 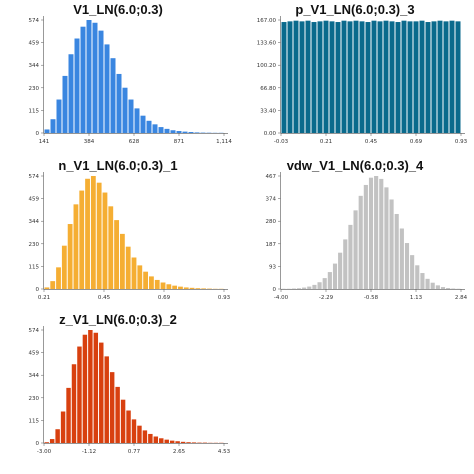 I want to click on y-tick-label: 167.00, so click(x=267, y=21).